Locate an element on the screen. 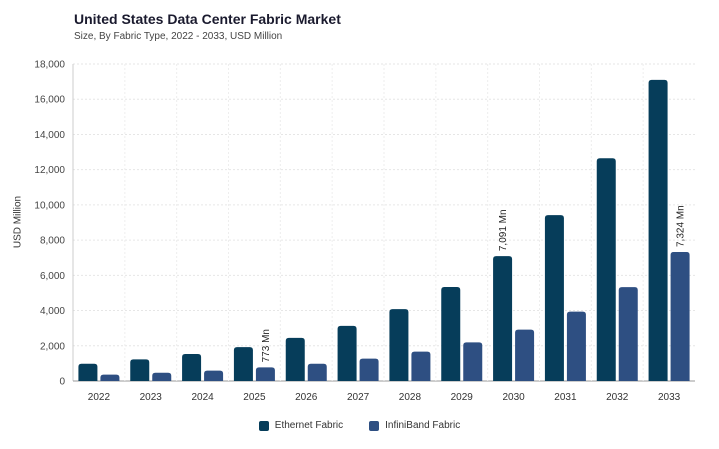  legend-item-ethernet: Ethernet Fabric is located at coordinates (301, 425).